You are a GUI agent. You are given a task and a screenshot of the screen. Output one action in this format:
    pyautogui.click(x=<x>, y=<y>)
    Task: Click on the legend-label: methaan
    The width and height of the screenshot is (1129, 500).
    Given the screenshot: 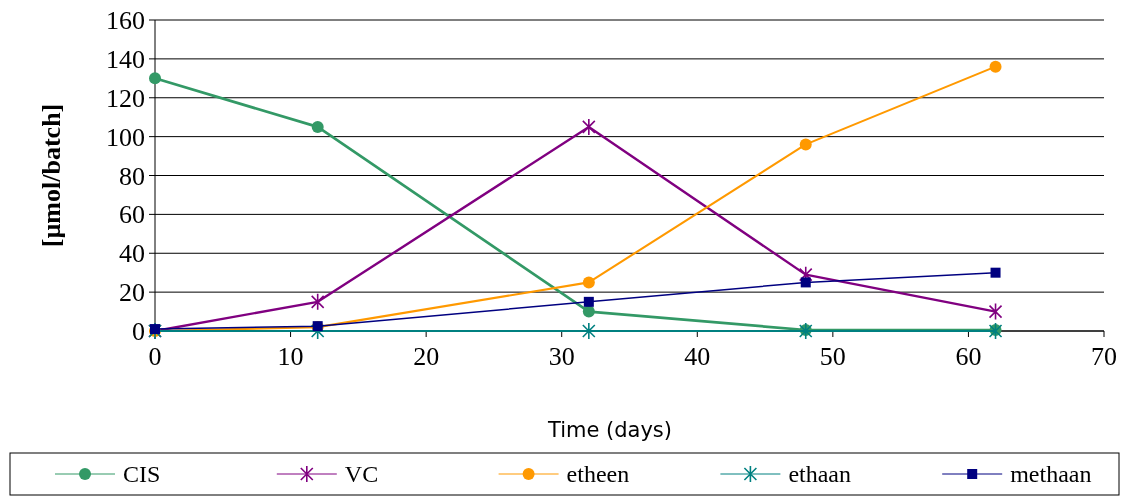 What is the action you would take?
    pyautogui.click(x=1051, y=474)
    